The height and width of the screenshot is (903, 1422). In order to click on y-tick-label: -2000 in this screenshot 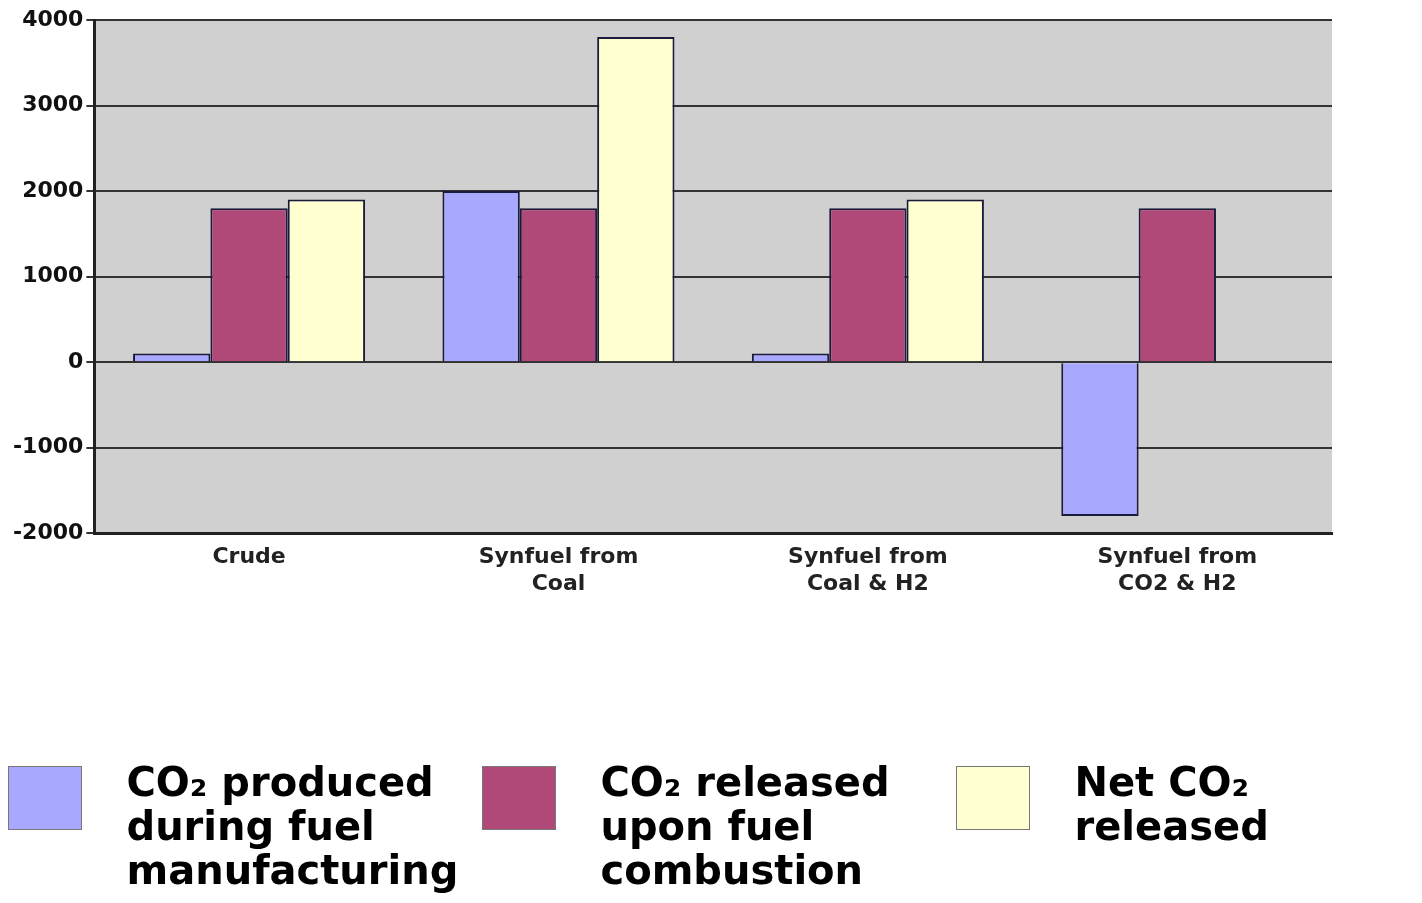, I will do `click(48, 531)`.